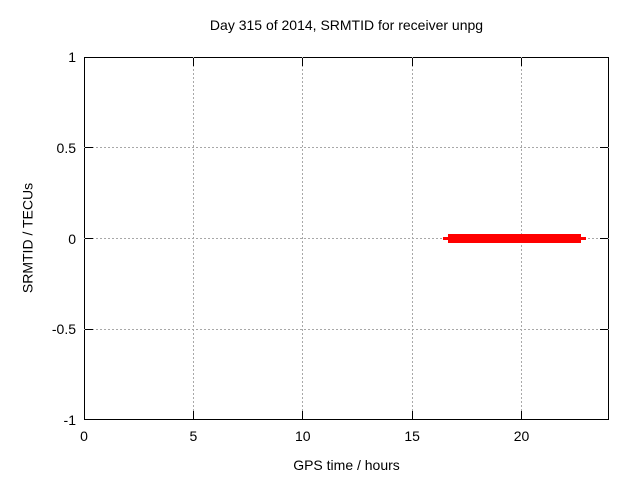 The height and width of the screenshot is (480, 640). What do you see at coordinates (72, 238) in the screenshot?
I see `y-tick-label: 0` at bounding box center [72, 238].